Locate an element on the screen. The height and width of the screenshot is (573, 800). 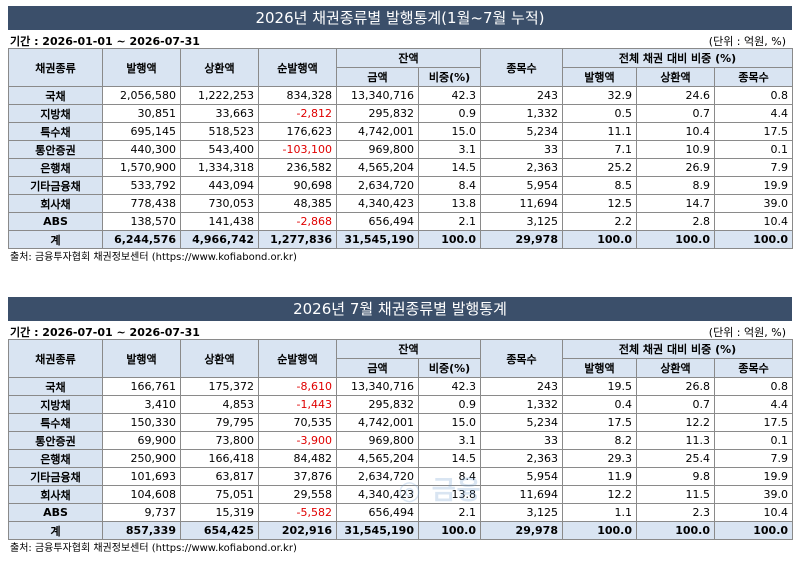
row-share-count: 17.5 is located at coordinates (753, 131).